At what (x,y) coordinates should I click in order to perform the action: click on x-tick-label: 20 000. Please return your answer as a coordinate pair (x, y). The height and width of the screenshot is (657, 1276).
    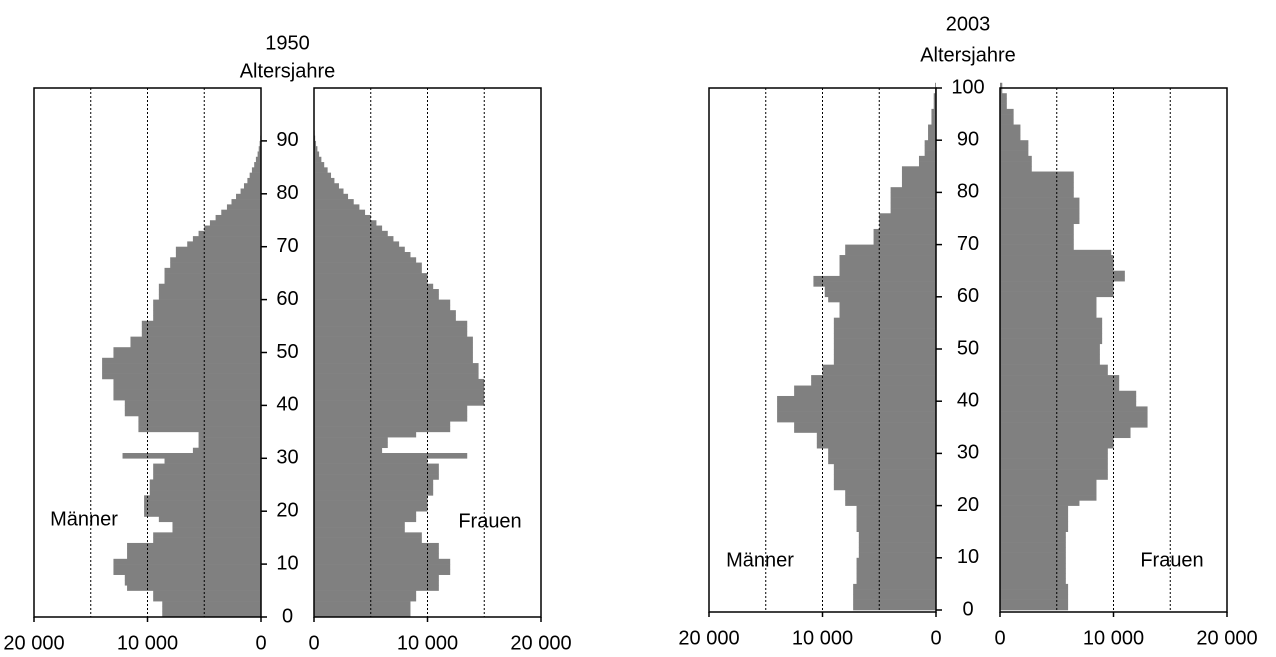
    Looking at the image, I should click on (540, 643).